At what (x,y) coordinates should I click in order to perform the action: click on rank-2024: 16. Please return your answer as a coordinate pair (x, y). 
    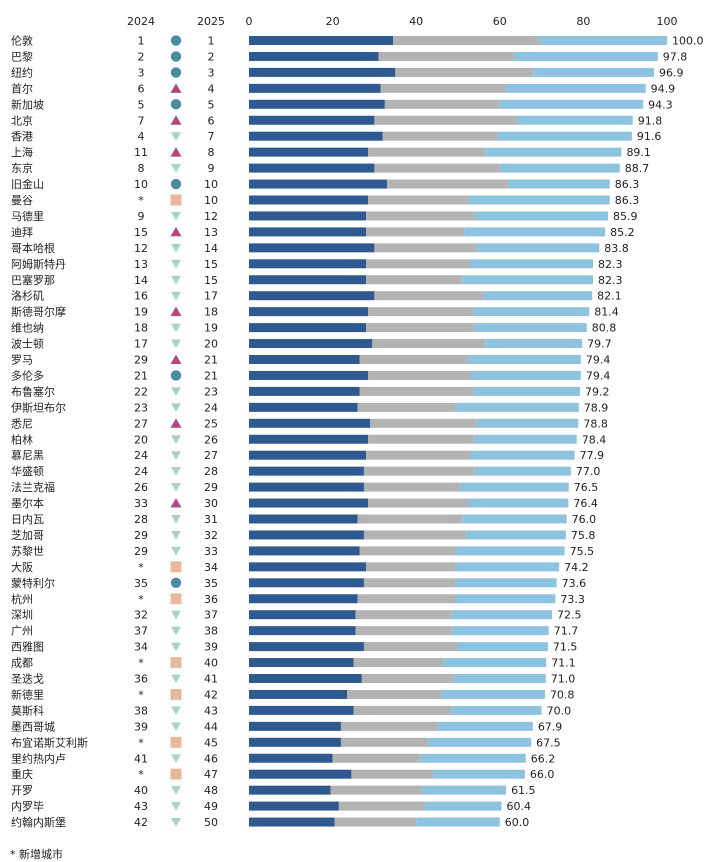
    Looking at the image, I should click on (141, 296).